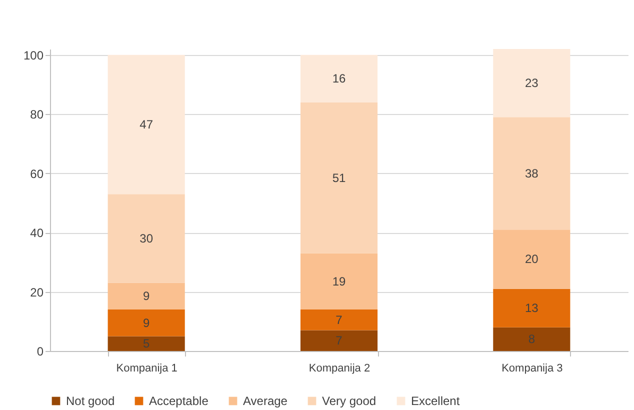 This screenshot has height=410, width=634. Describe the element at coordinates (37, 115) in the screenshot. I see `y-tick-label: 80` at that location.